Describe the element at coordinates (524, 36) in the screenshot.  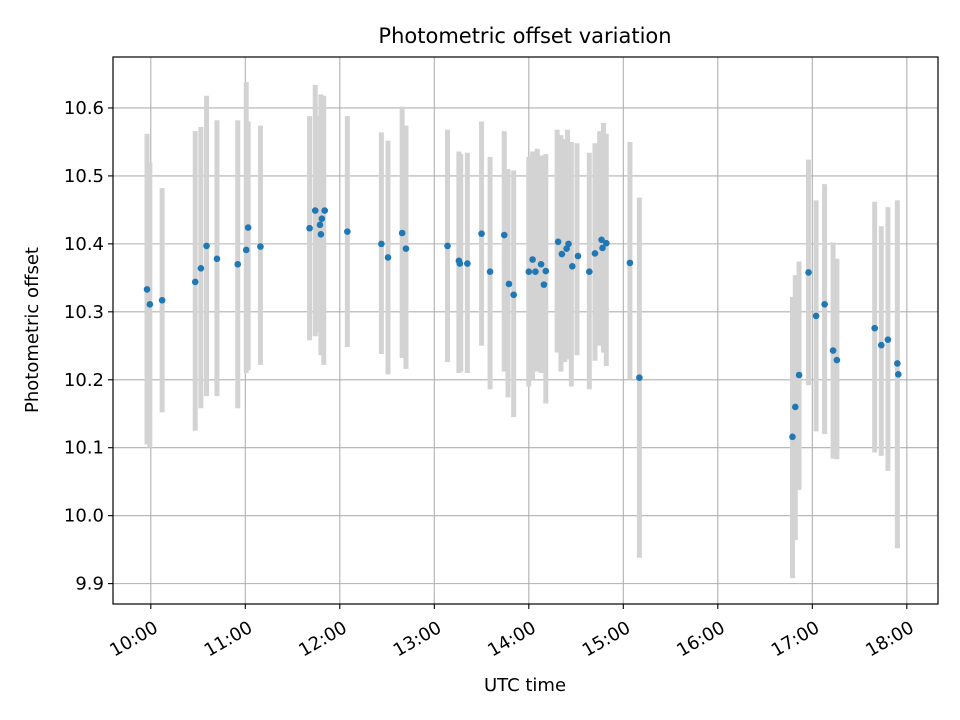
I see `chart-title: Photometric offset variation` at that location.